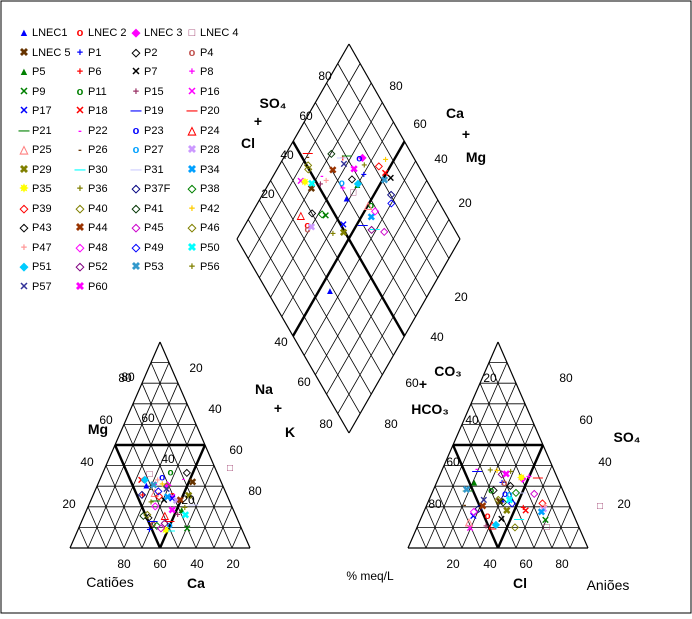 This screenshot has width=692, height=619. I want to click on legend-marker: ✖, so click(136, 267).